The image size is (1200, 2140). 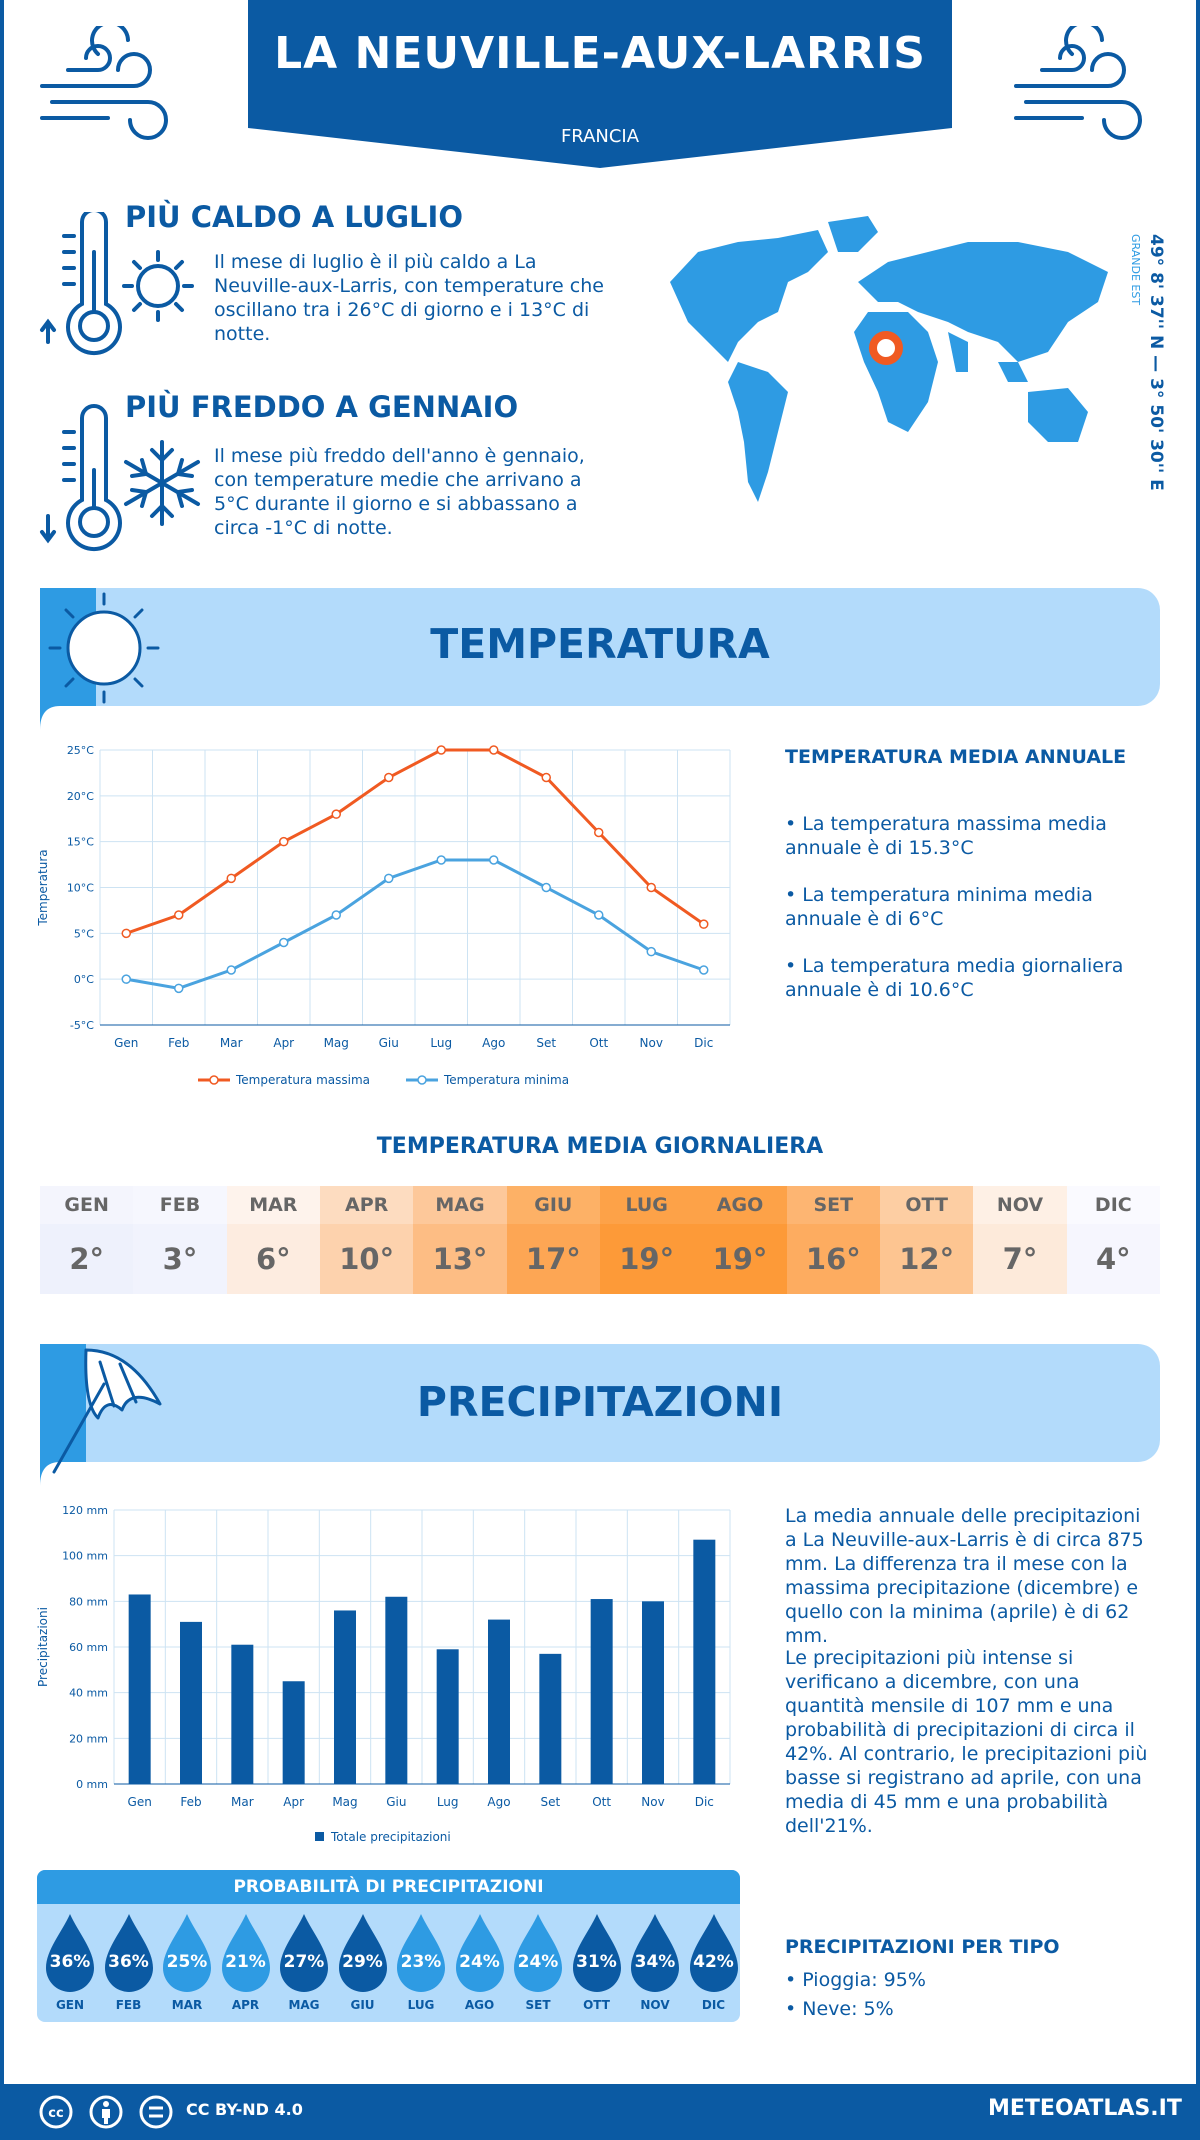 I want to click on daily-temp-month: SET, so click(x=833, y=1205).